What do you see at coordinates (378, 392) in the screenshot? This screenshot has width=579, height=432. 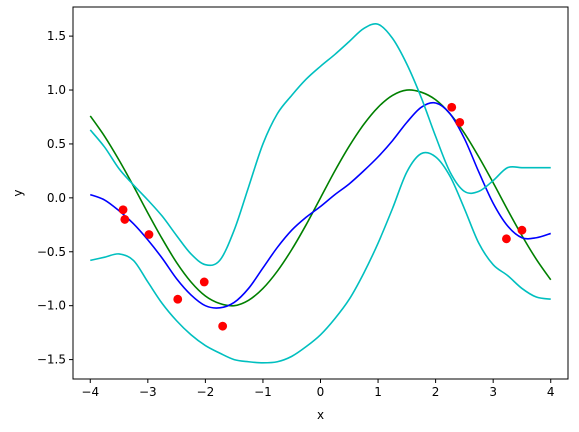 I see `x-tick-label: 1` at bounding box center [378, 392].